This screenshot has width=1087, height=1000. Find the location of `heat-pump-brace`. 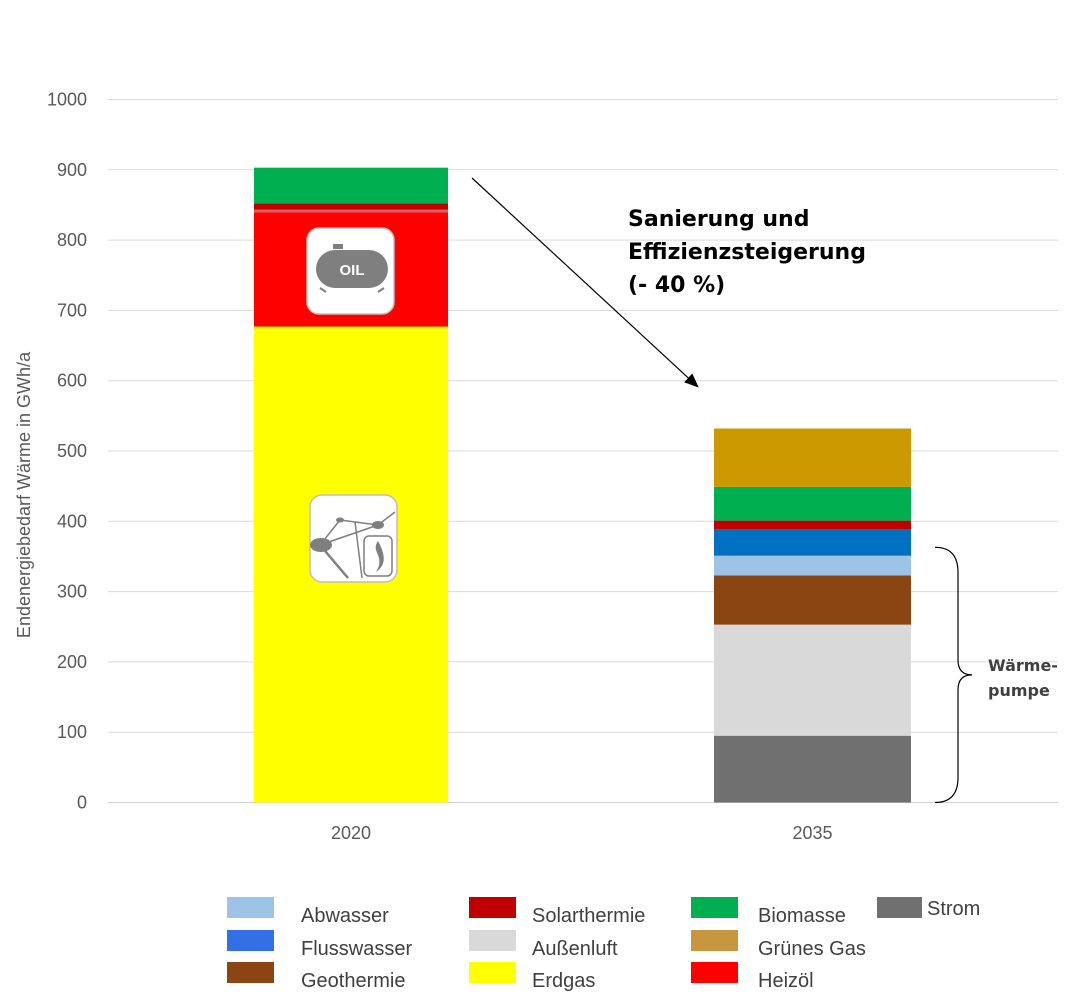

heat-pump-brace is located at coordinates (953, 675).